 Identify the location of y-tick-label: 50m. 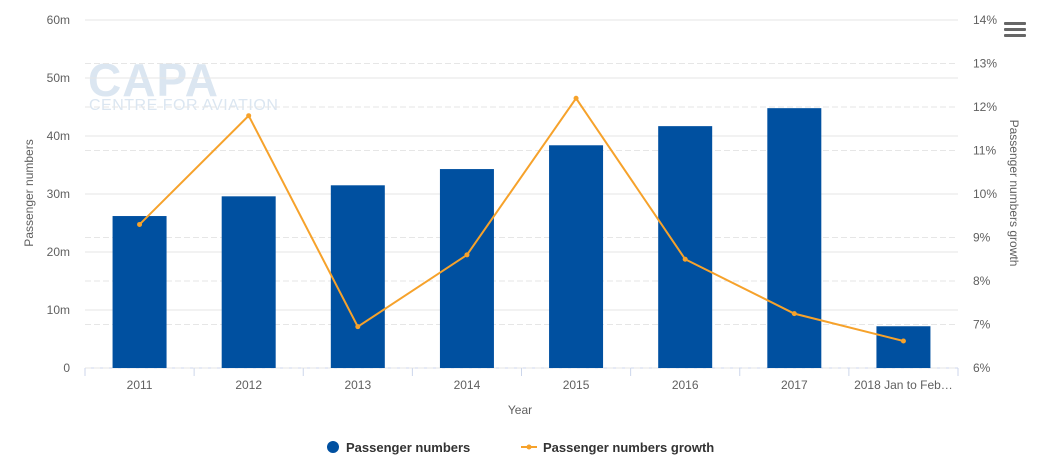
(58, 78).